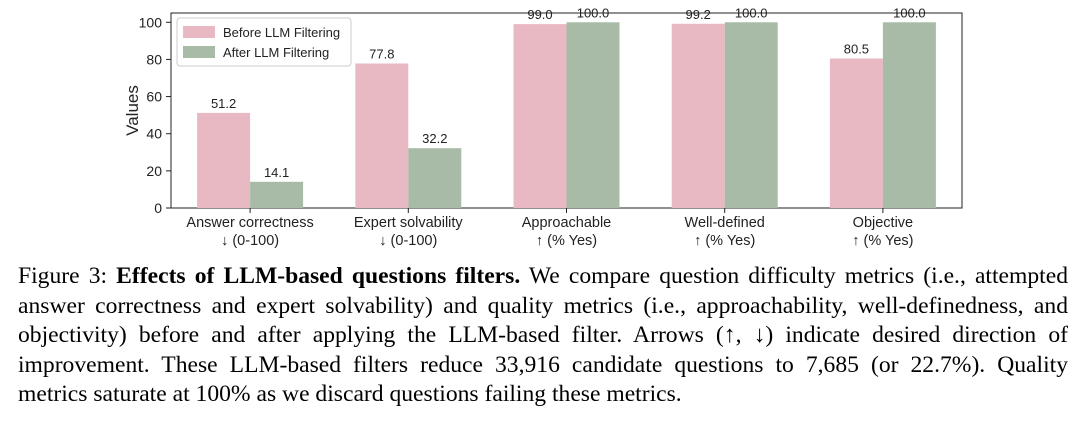  Describe the element at coordinates (154, 134) in the screenshot. I see `y-tick-label: 40` at that location.